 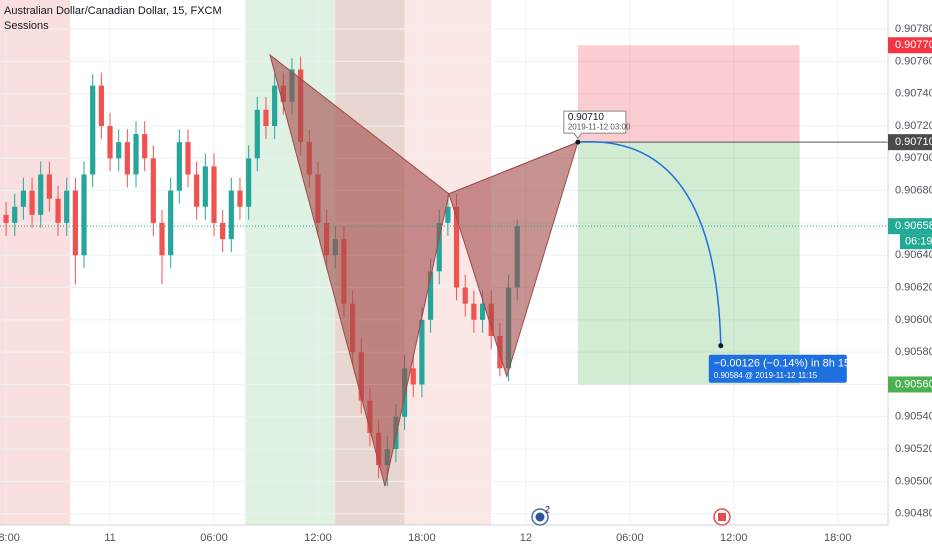 What do you see at coordinates (913, 94) in the screenshot?
I see `y-tick-label: 0.90740` at bounding box center [913, 94].